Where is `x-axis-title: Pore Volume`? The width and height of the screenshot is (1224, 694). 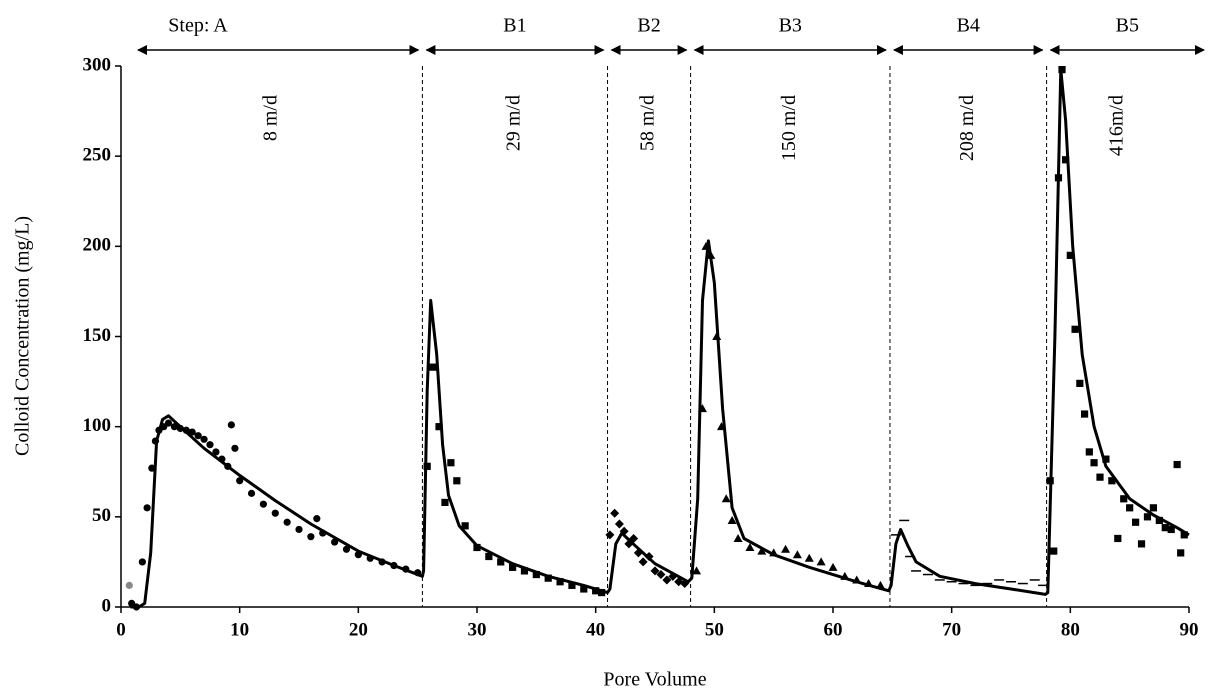 x-axis-title: Pore Volume is located at coordinates (654, 680).